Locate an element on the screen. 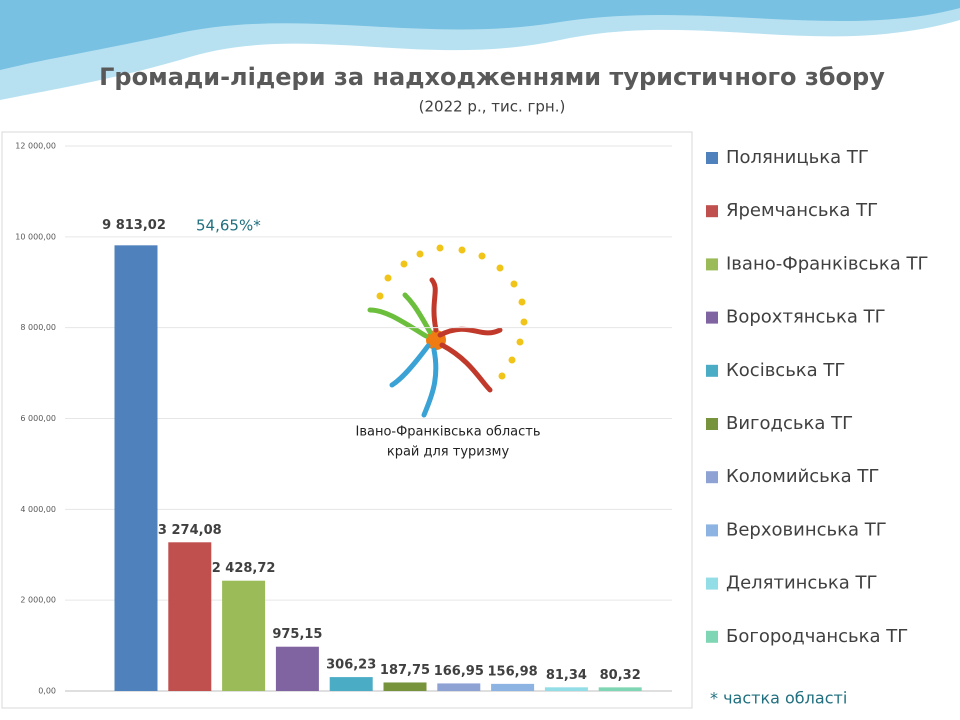 The image size is (960, 720). value-label: 81,34 is located at coordinates (566, 675).